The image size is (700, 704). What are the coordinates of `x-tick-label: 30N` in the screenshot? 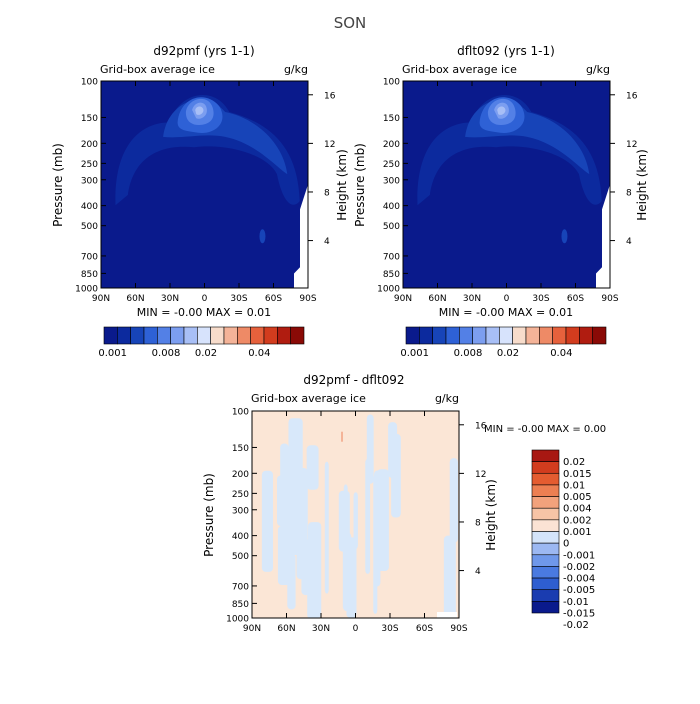 It's located at (321, 629).